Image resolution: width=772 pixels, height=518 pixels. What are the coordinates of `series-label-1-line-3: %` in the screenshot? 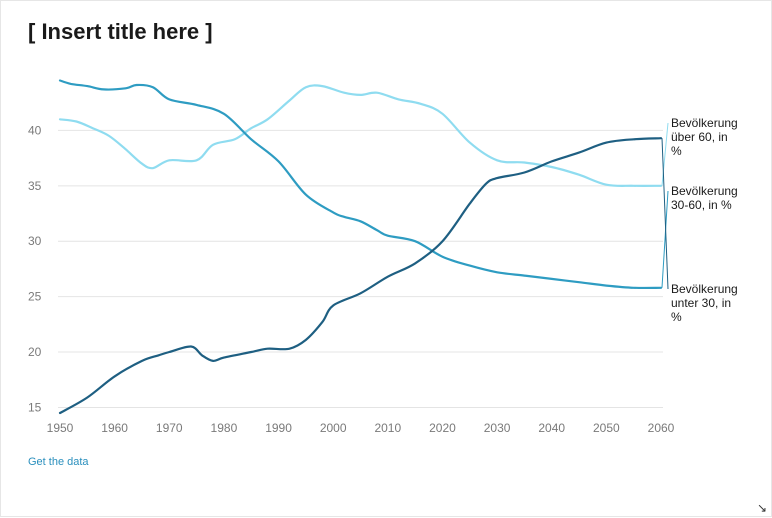 It's located at (676, 151).